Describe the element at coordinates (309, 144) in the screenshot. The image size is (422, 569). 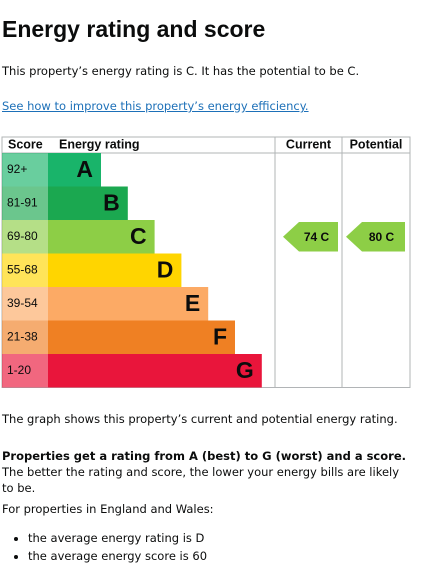
I see `header-current: Current` at that location.